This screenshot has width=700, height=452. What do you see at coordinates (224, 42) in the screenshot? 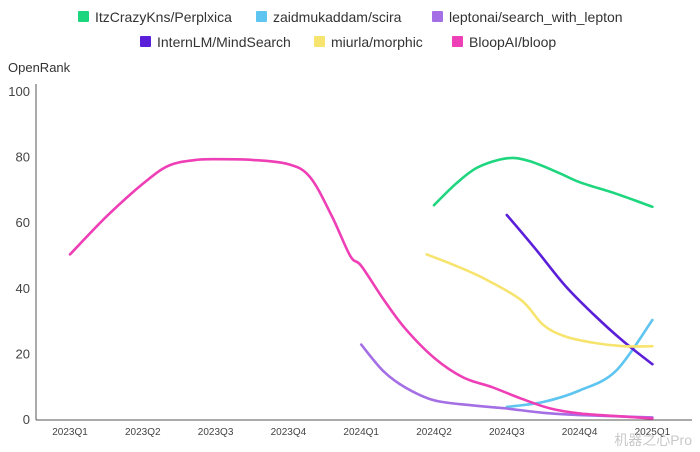
I see `legend-label: InternLM/MindSearch` at bounding box center [224, 42].